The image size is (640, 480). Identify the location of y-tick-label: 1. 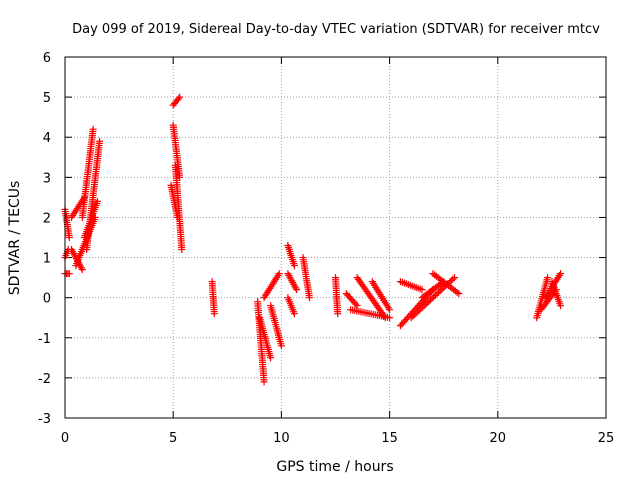
(47, 259).